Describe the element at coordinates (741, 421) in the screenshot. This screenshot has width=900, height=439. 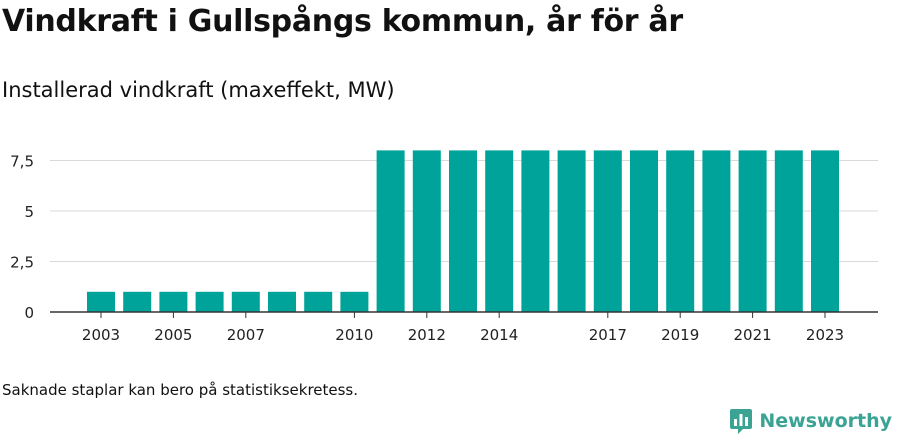
I see `newsworthy-logo-icon` at that location.